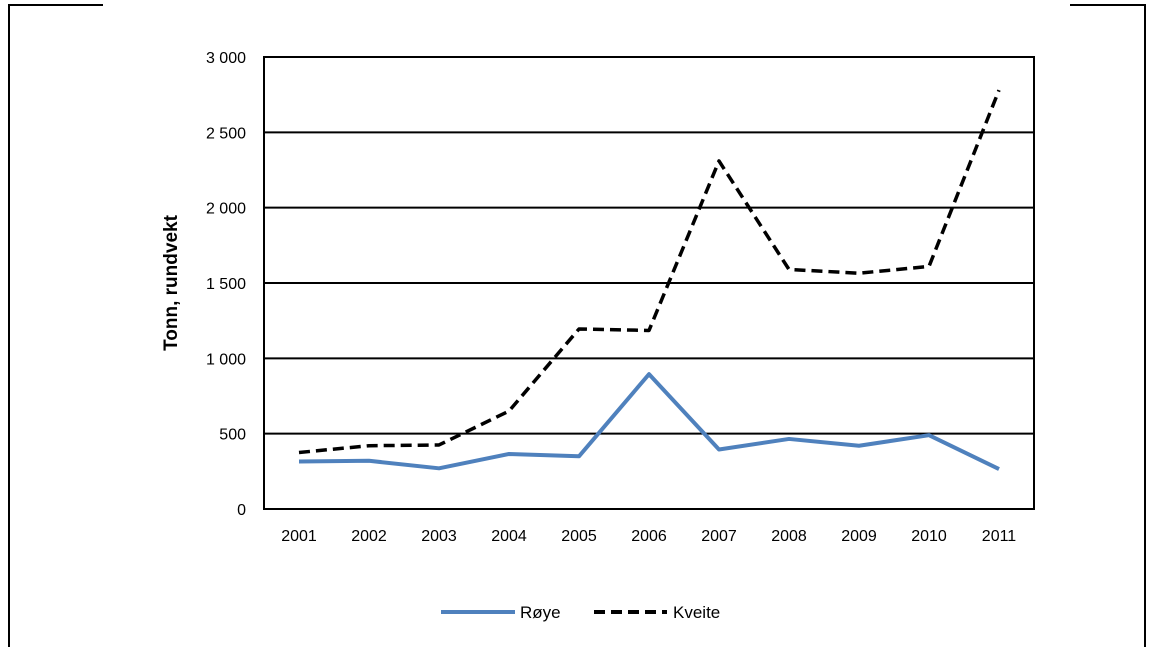 The height and width of the screenshot is (647, 1154). I want to click on legend: Røye Kveite, so click(580, 612).